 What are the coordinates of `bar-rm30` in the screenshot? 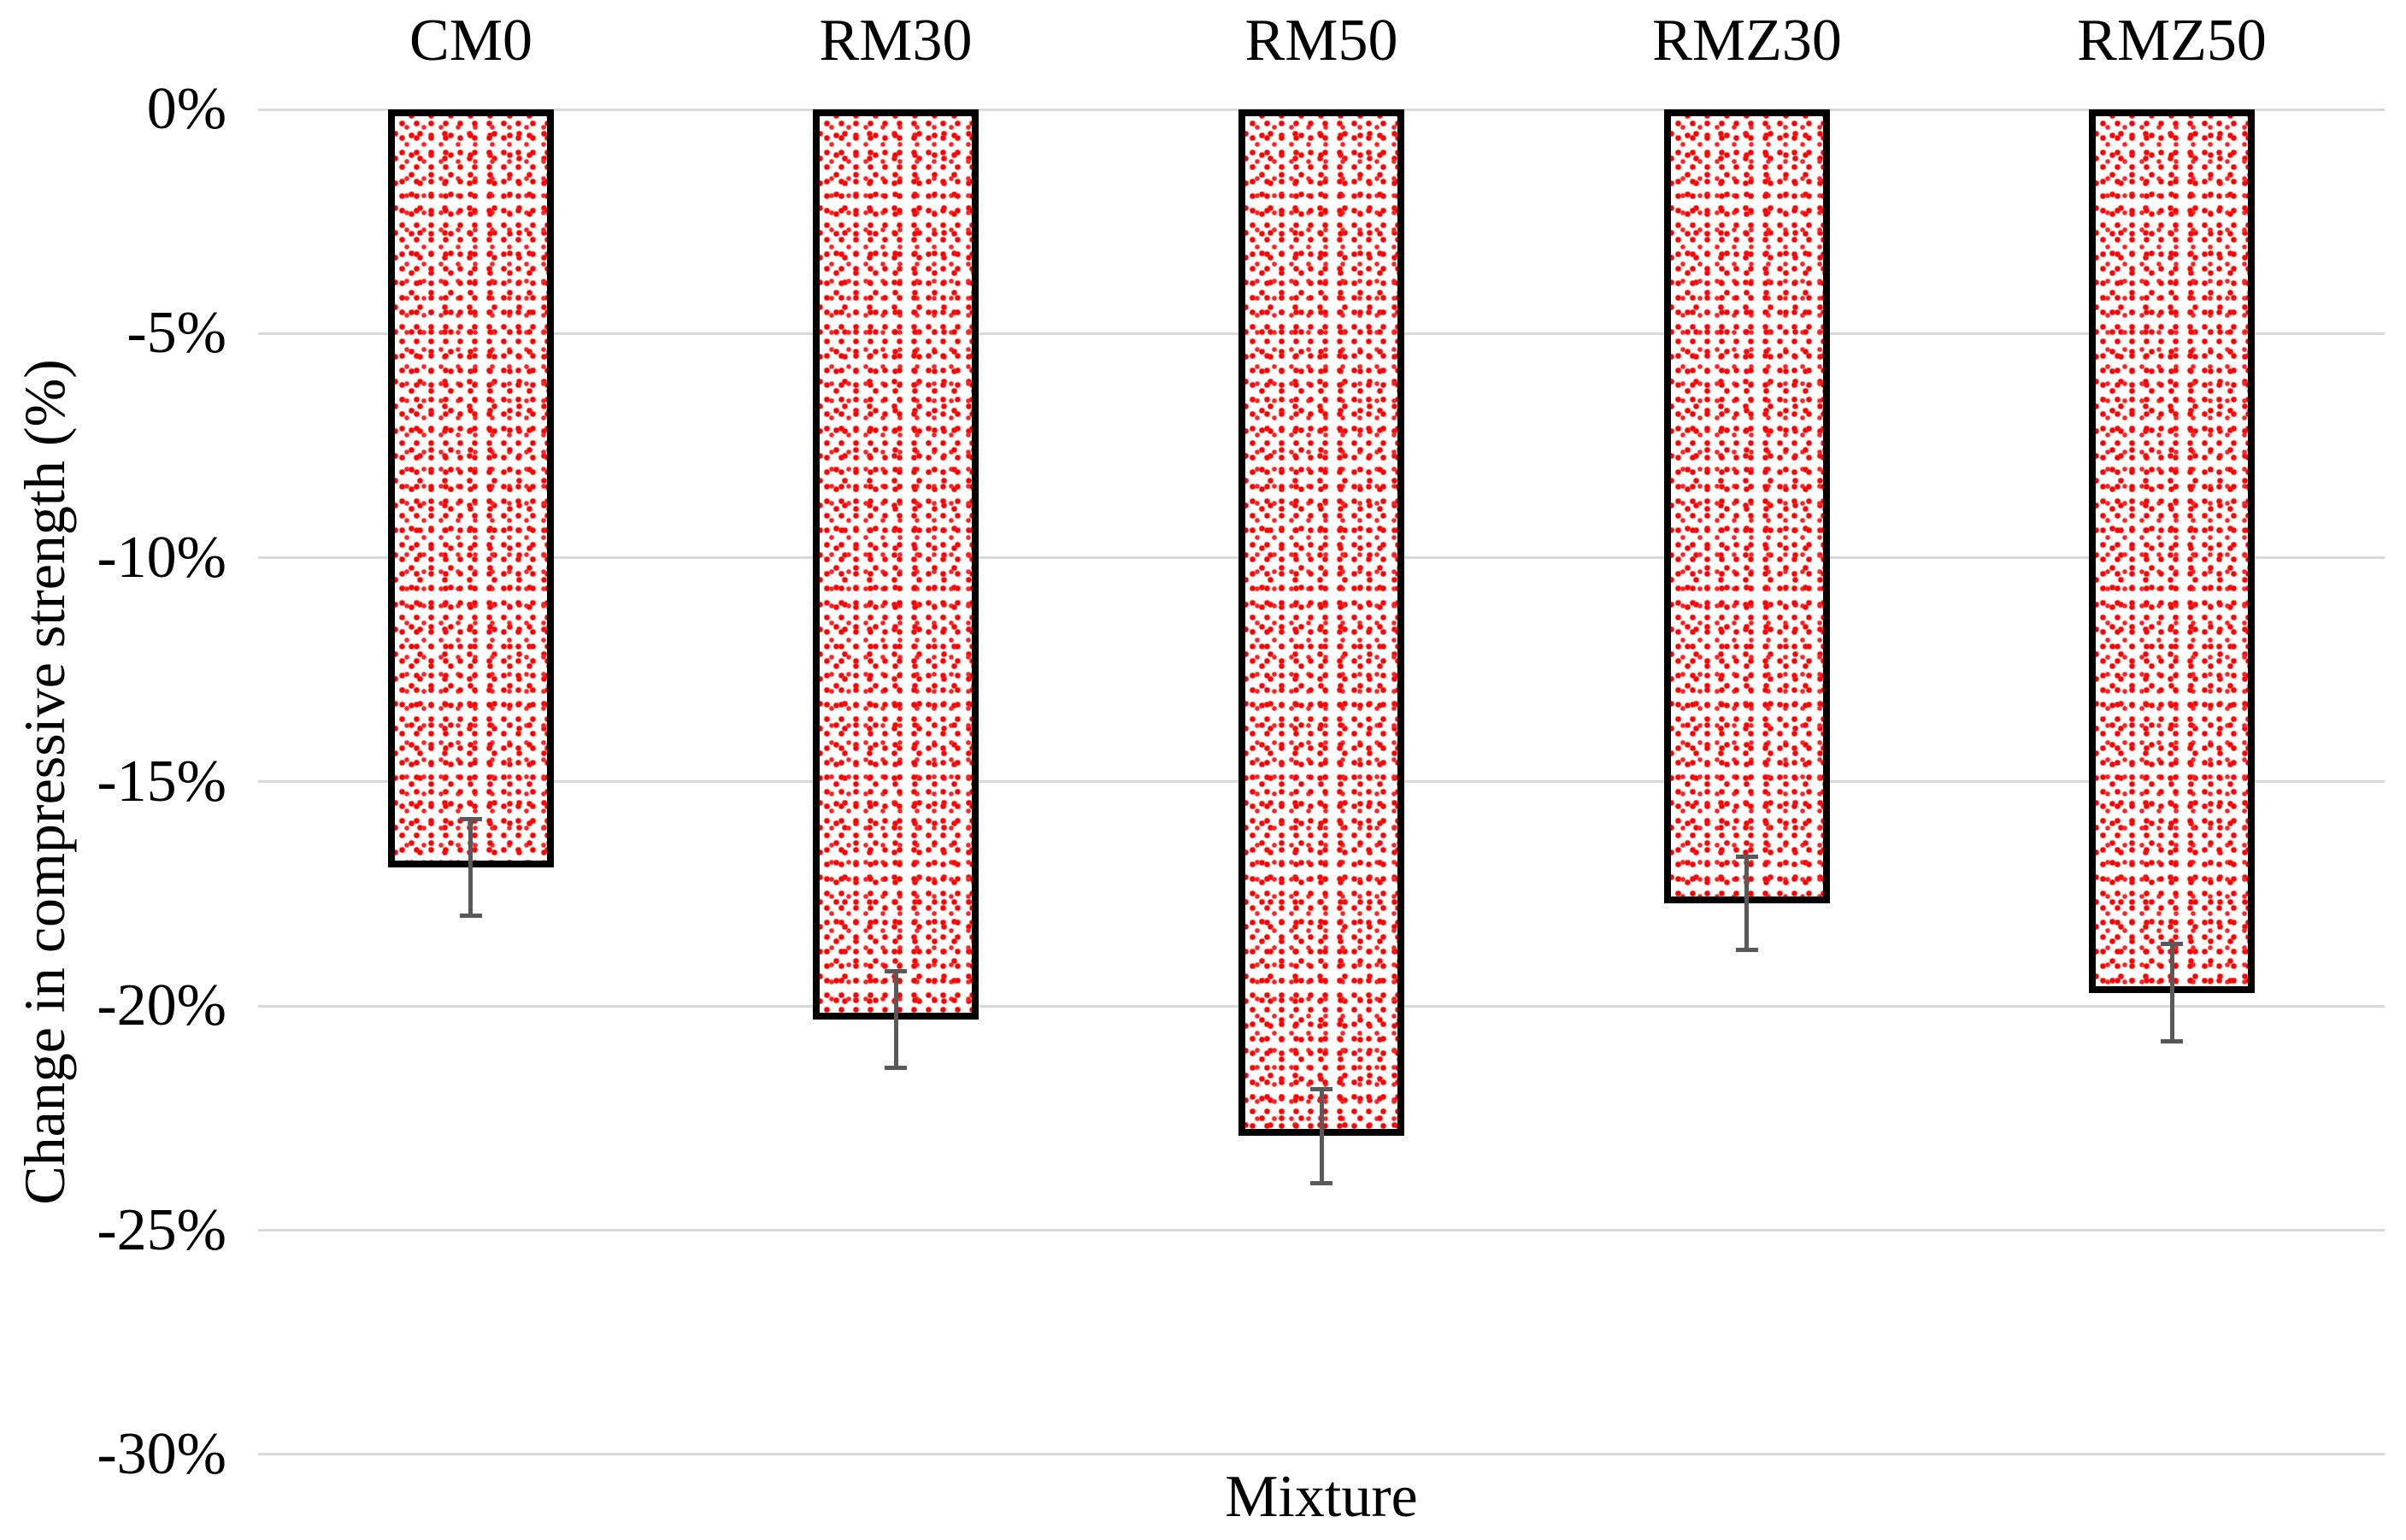 It's located at (896, 564).